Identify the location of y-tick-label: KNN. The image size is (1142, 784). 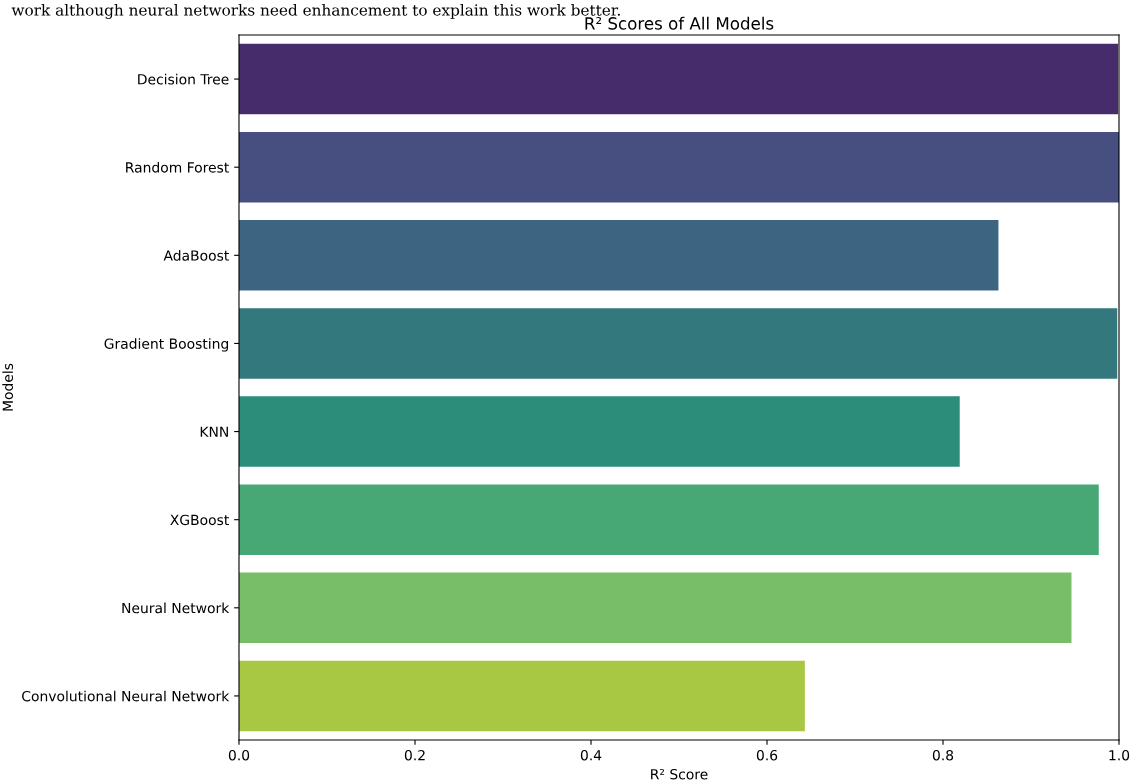
(214, 431).